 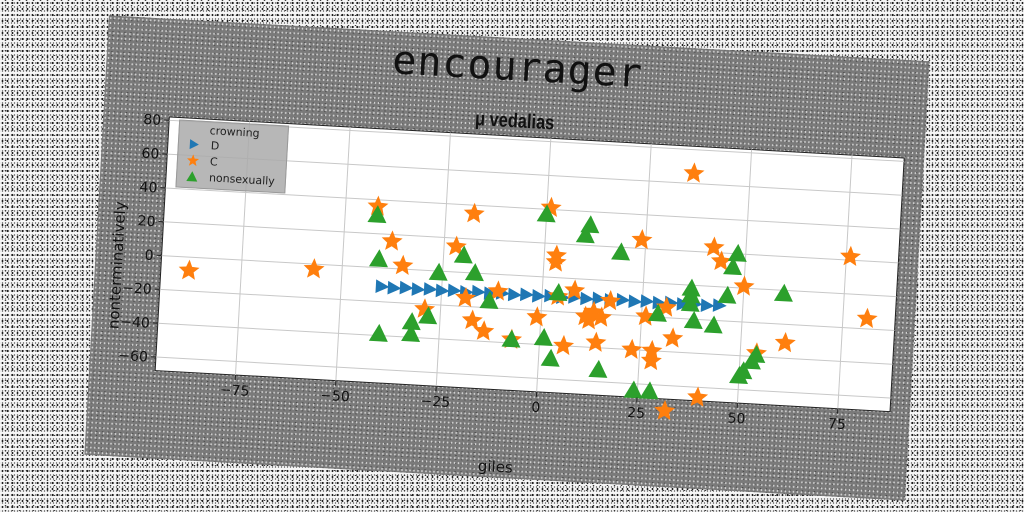 I want to click on triangle-up-marker-icon, so click(x=192, y=176).